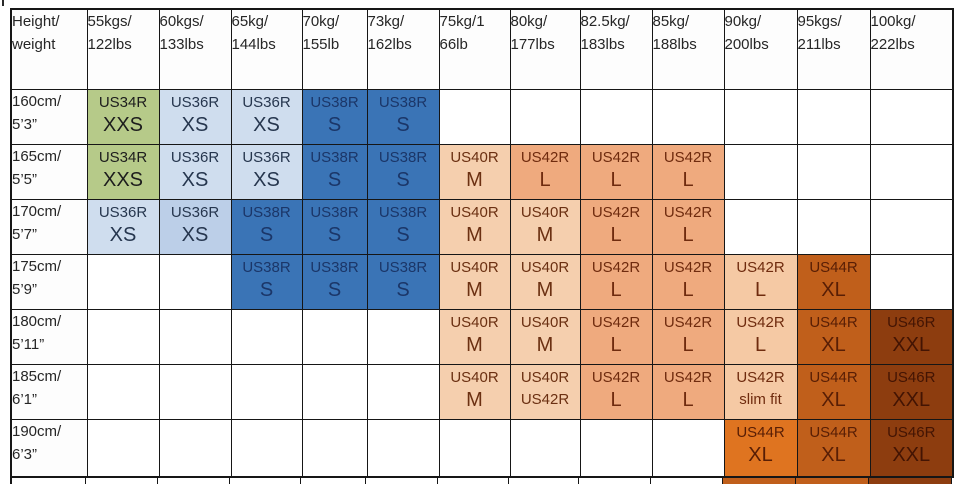 The height and width of the screenshot is (486, 962). What do you see at coordinates (760, 454) in the screenshot?
I see `size-label: XL` at bounding box center [760, 454].